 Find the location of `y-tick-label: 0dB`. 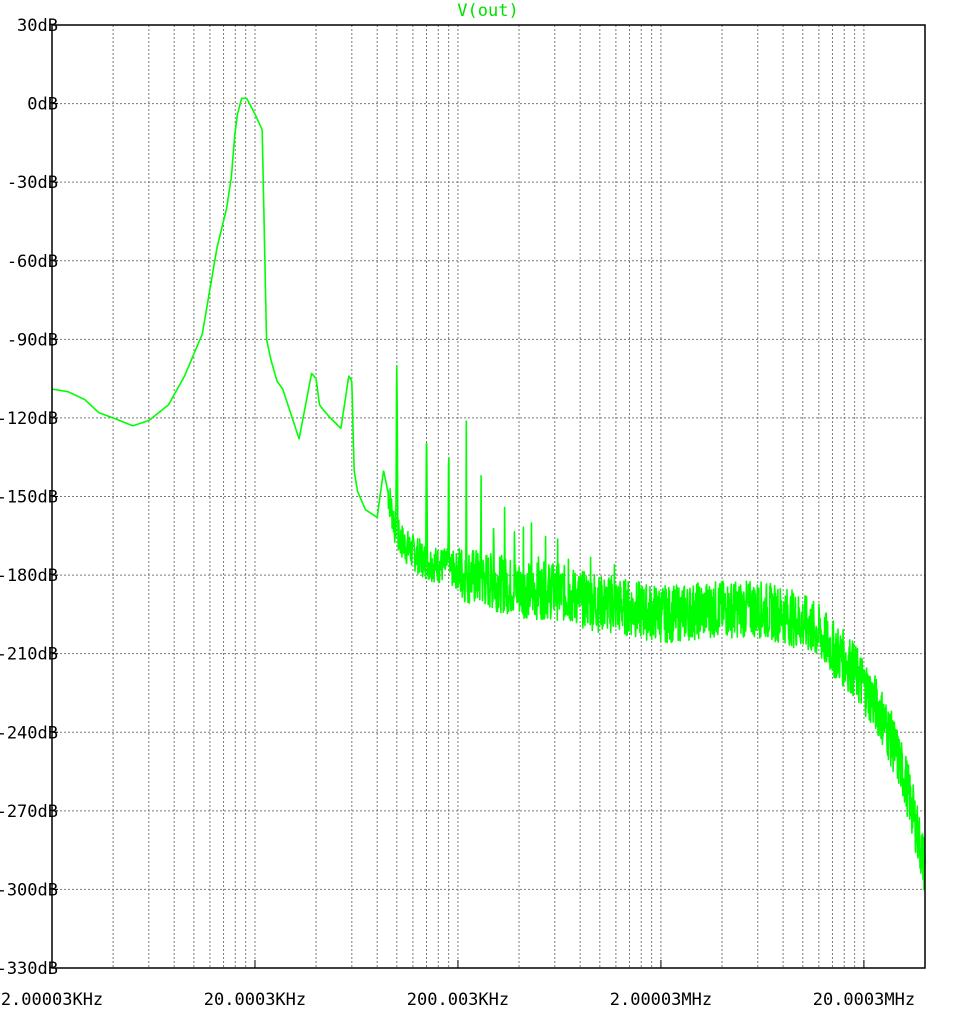

y-tick-label: 0dB is located at coordinates (42, 105).